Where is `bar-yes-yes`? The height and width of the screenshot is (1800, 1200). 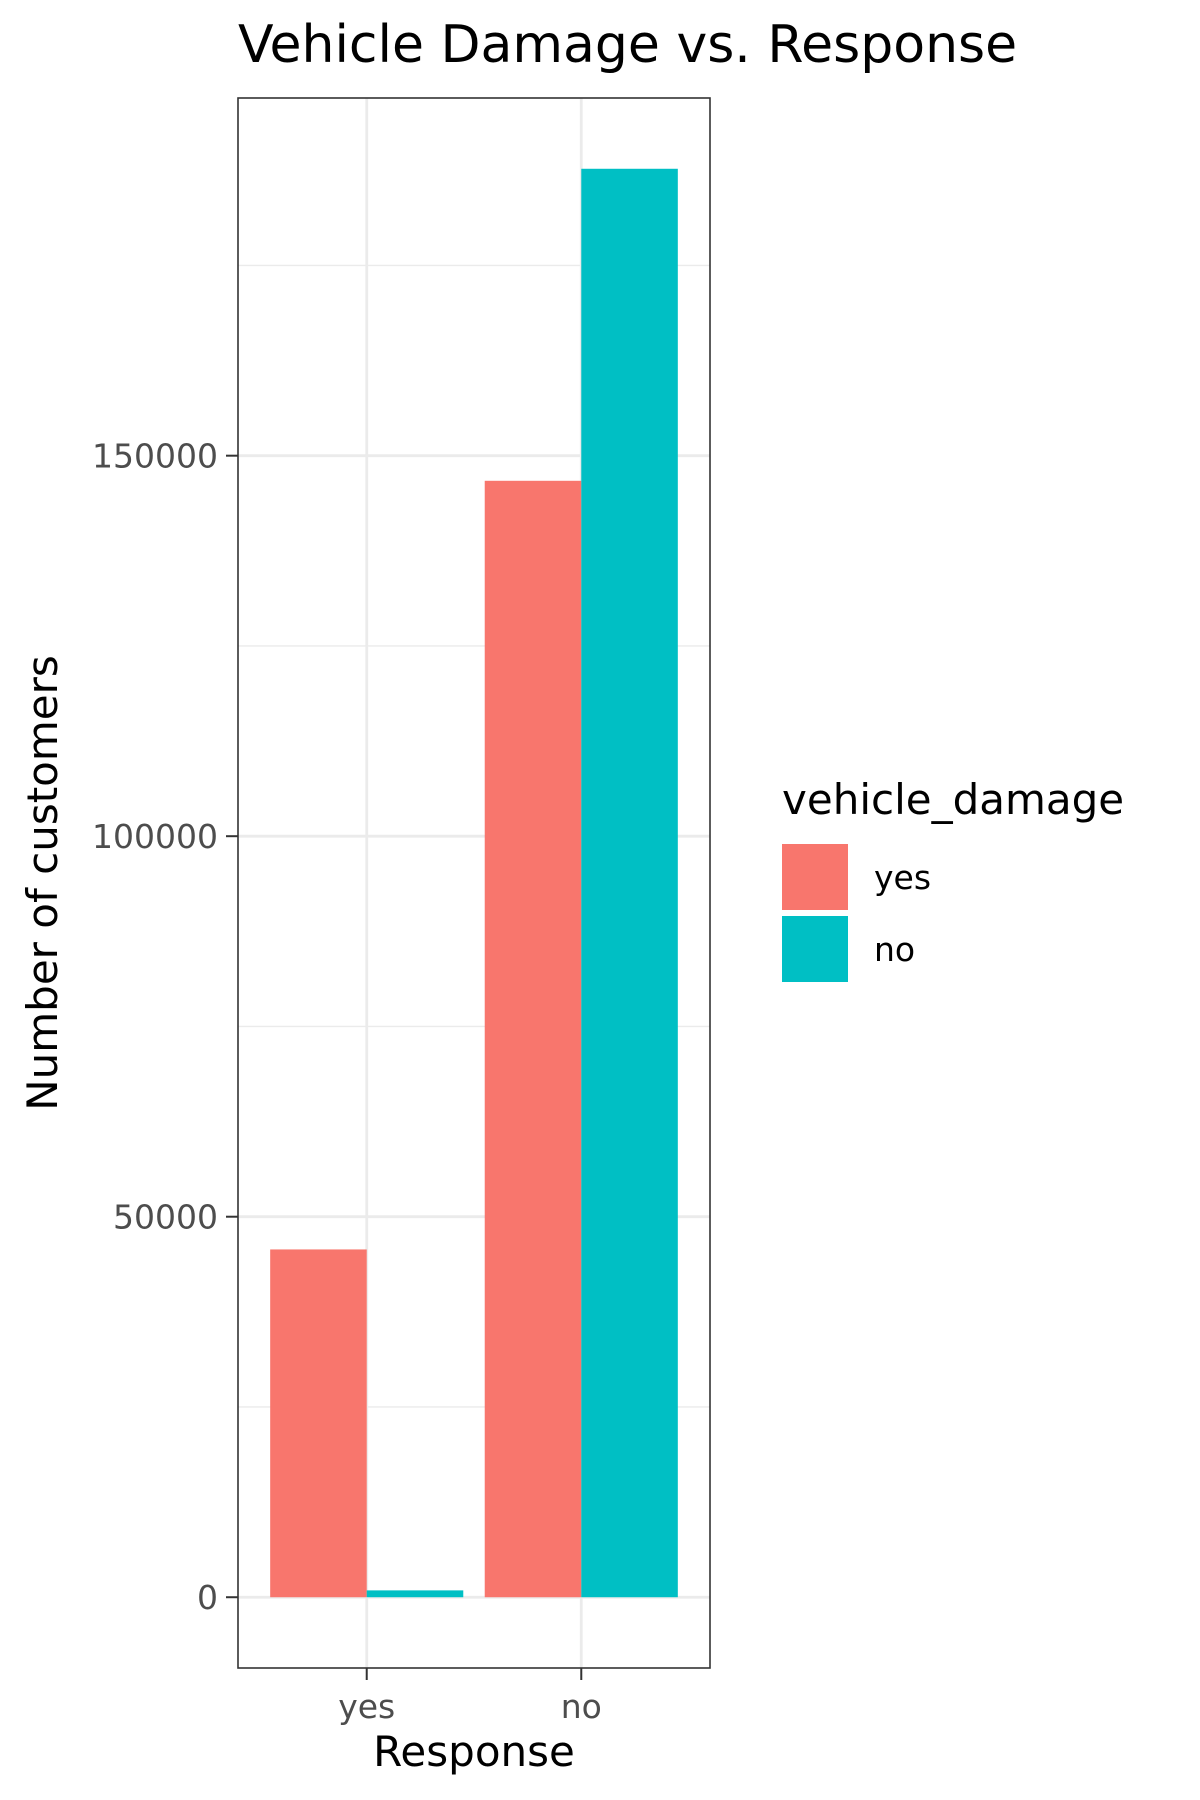
bar-yes-yes is located at coordinates (318, 1423).